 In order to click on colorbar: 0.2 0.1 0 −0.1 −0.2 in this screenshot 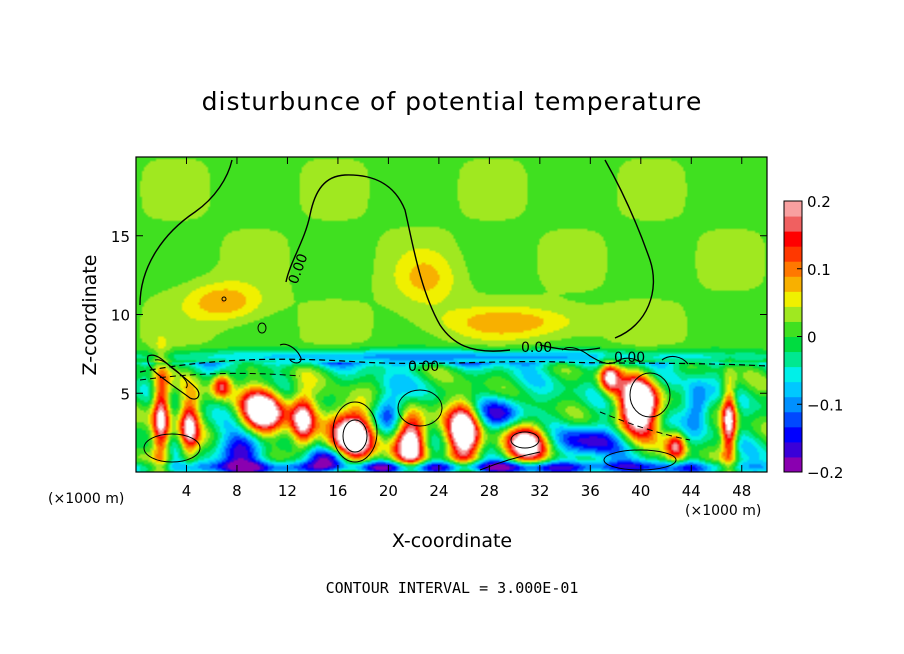, I will do `click(813, 337)`.